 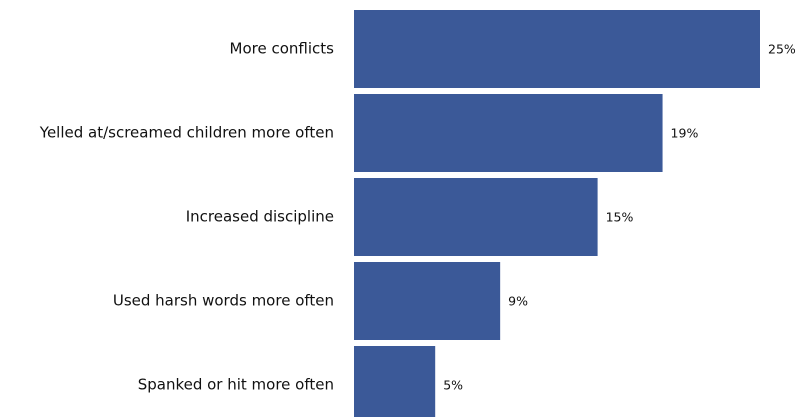 I want to click on value-label-1: 19%, so click(x=685, y=133).